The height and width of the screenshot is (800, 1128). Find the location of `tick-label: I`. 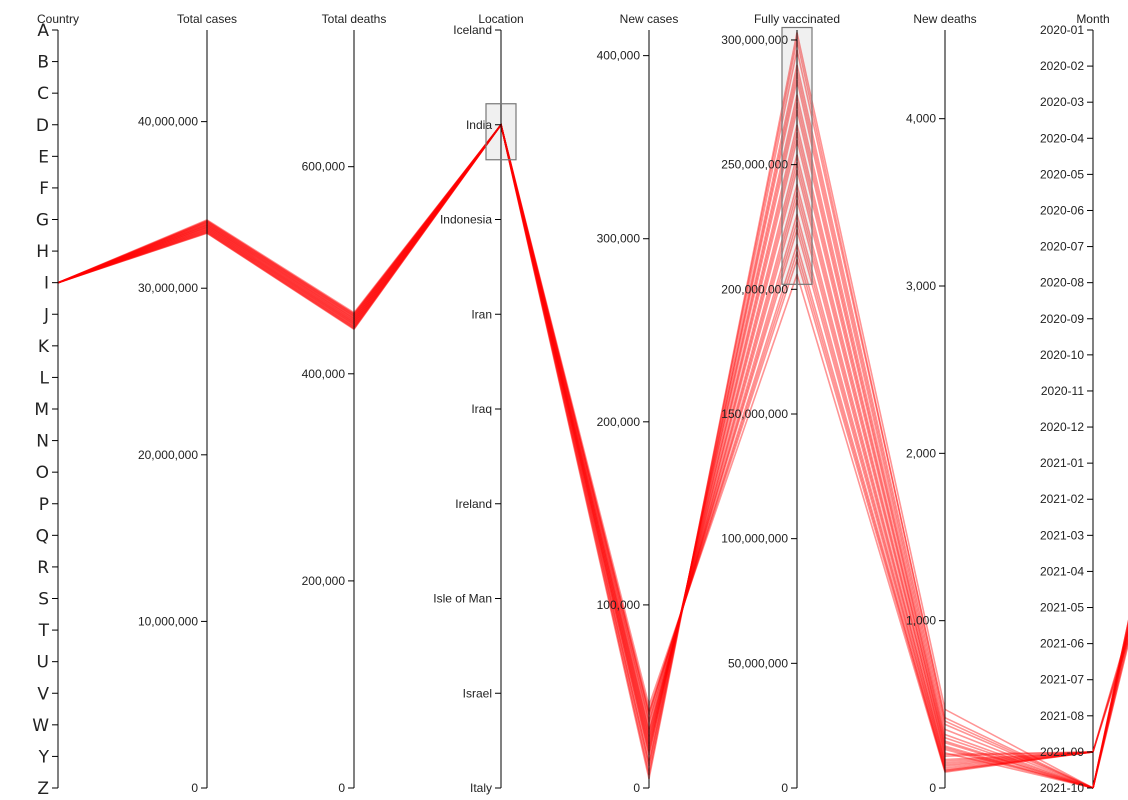

tick-label: I is located at coordinates (46, 284).